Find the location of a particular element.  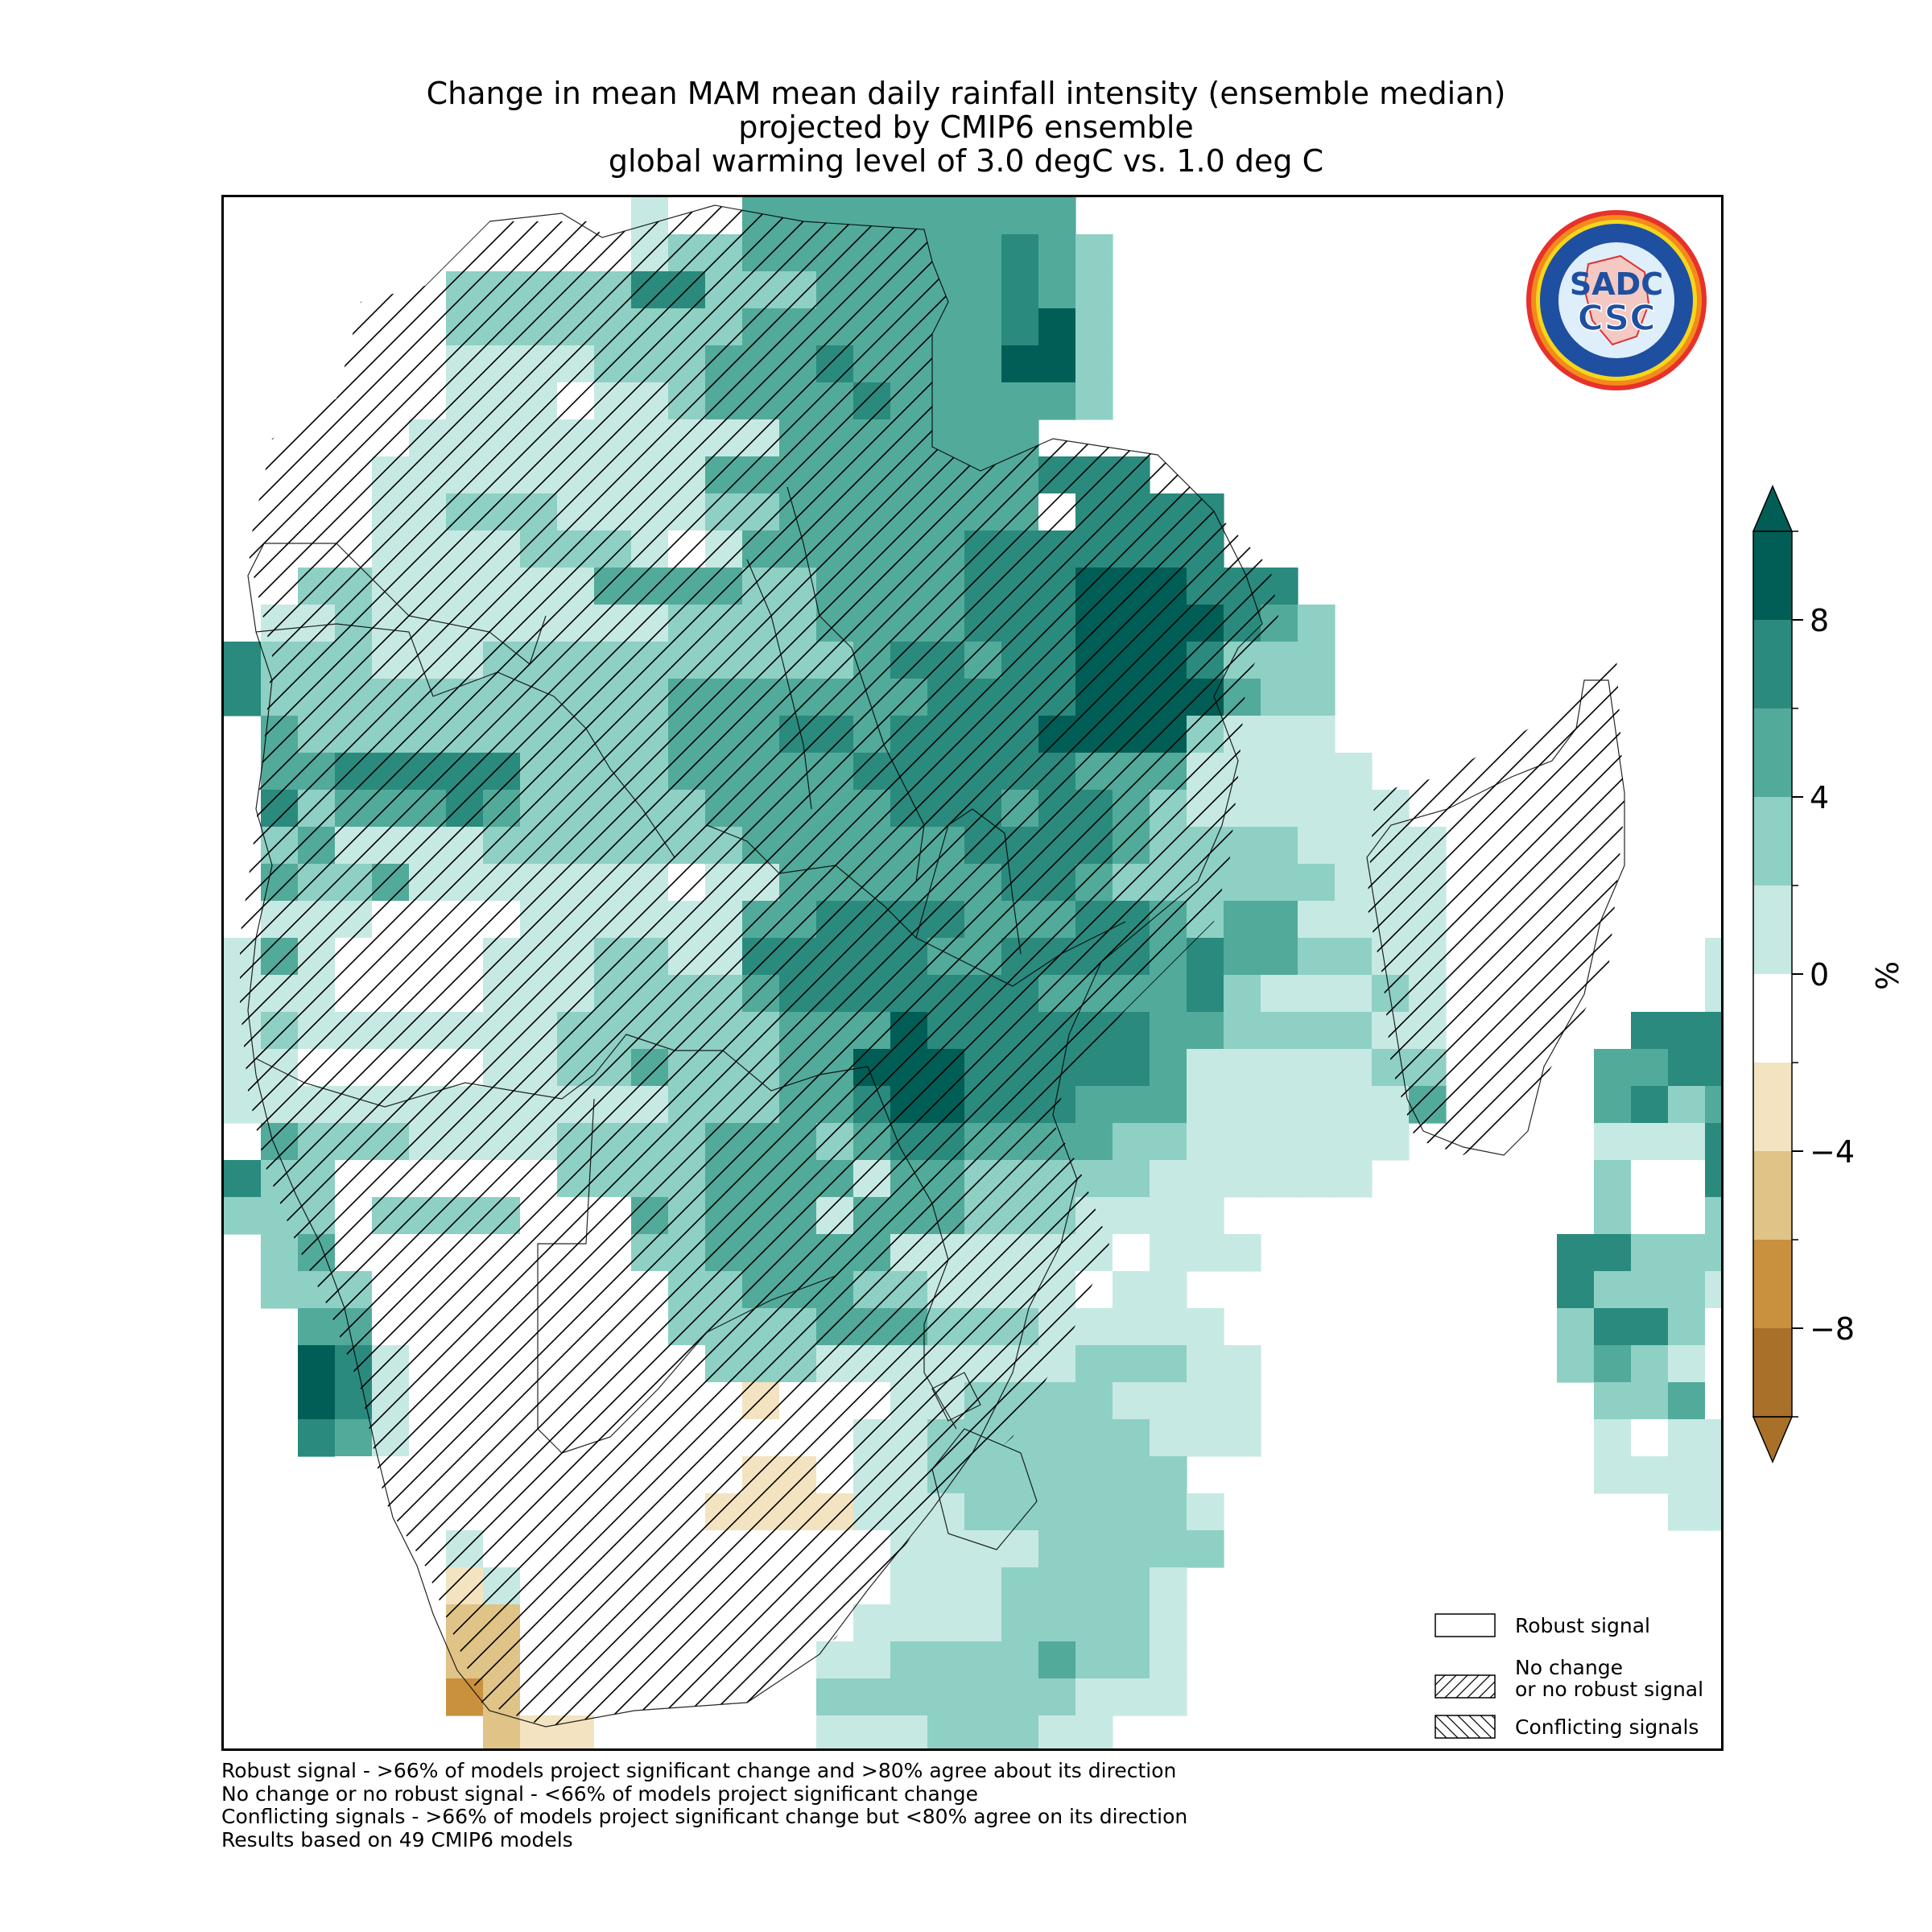

colorbar-tick-label: 0 is located at coordinates (1819, 975).